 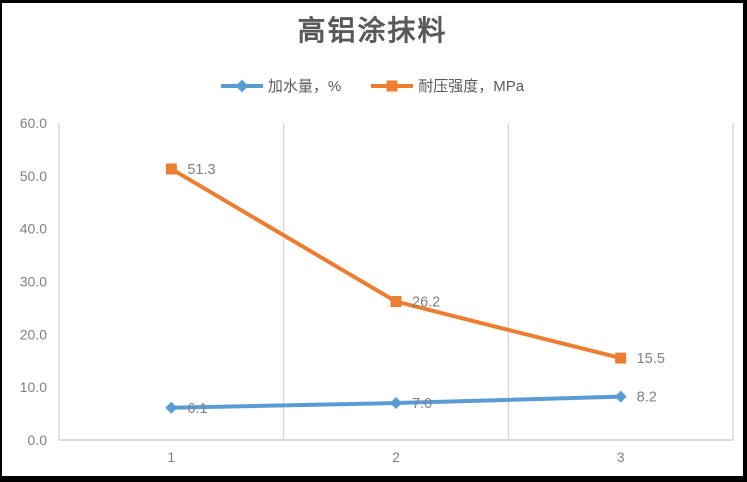 What do you see at coordinates (33, 387) in the screenshot?
I see `y-axis-tick-label: 10.0` at bounding box center [33, 387].